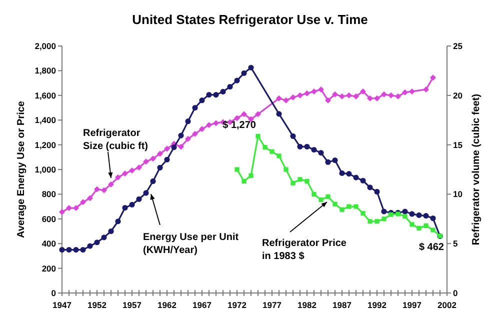  I want to click on x-tick-label: 1967, so click(202, 305).